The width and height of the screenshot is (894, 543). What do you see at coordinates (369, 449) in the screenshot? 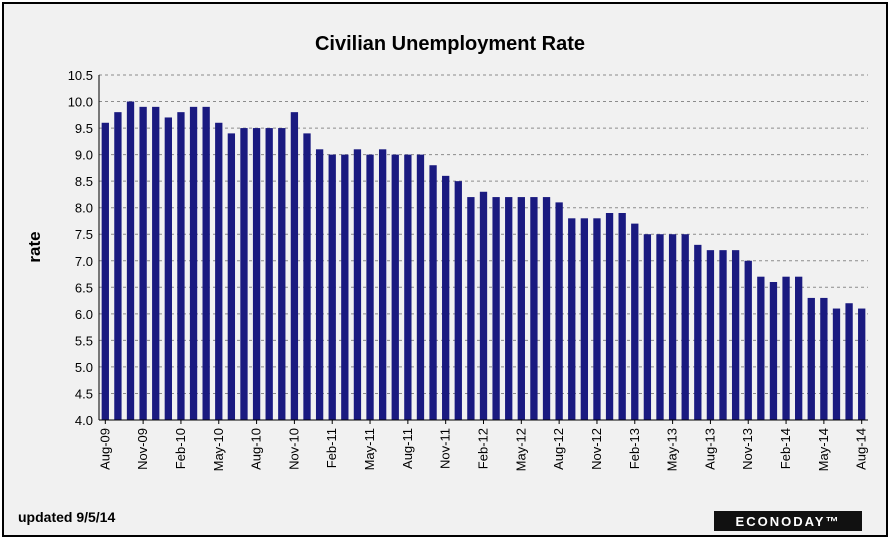
I see `x-tick-label: May-11` at bounding box center [369, 449].